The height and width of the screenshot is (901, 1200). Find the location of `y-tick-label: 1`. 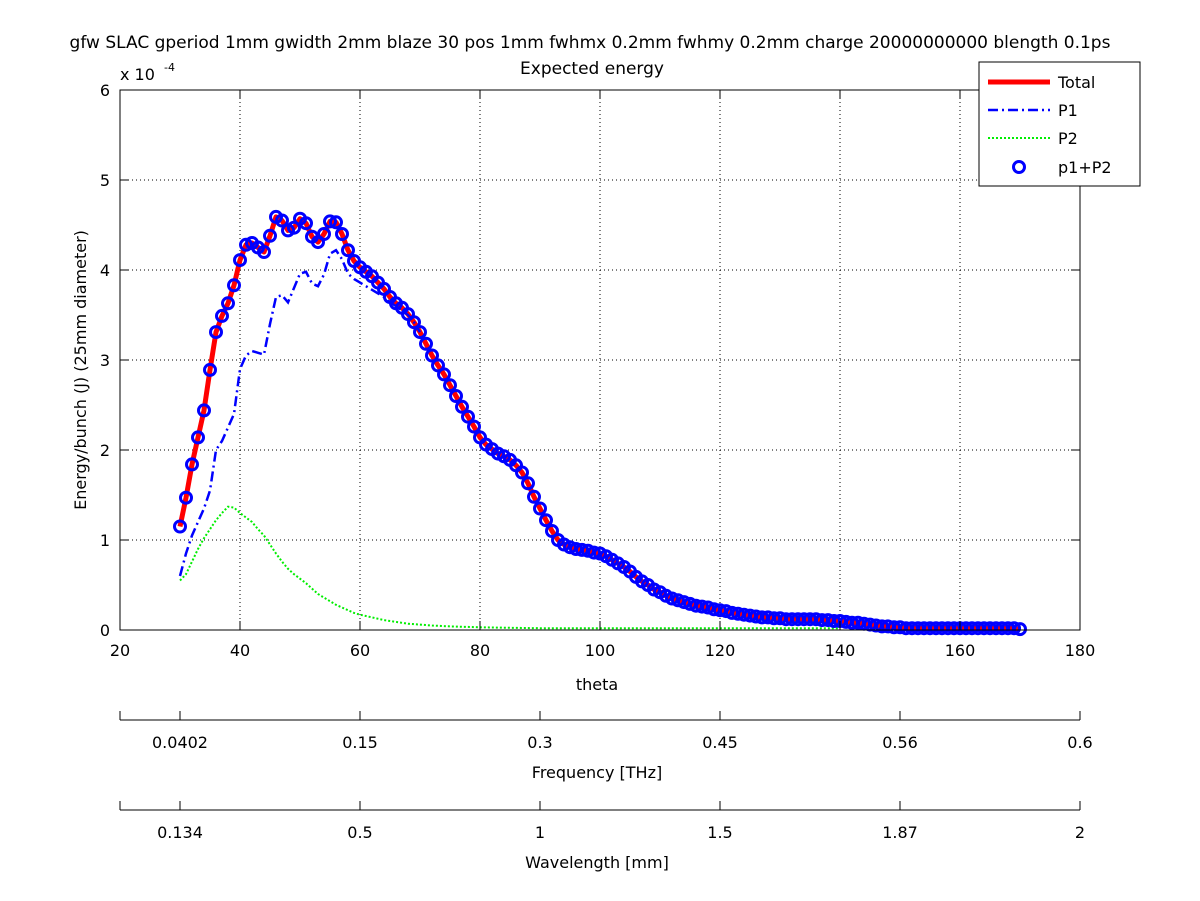

y-tick-label: 1 is located at coordinates (105, 540).